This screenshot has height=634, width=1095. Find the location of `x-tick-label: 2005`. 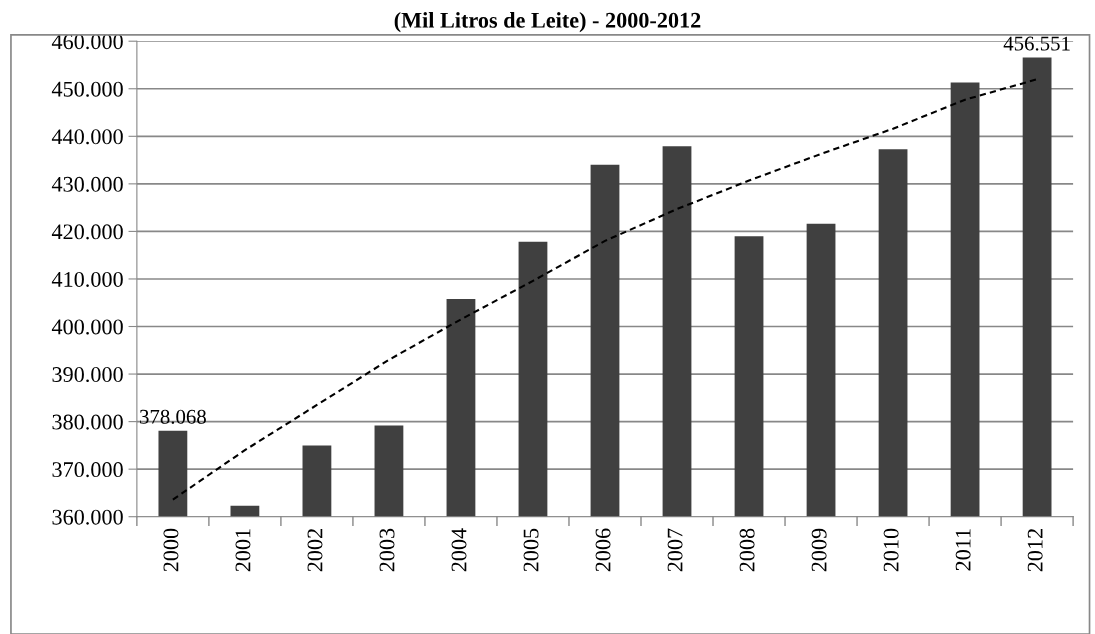

x-tick-label: 2005 is located at coordinates (531, 550).